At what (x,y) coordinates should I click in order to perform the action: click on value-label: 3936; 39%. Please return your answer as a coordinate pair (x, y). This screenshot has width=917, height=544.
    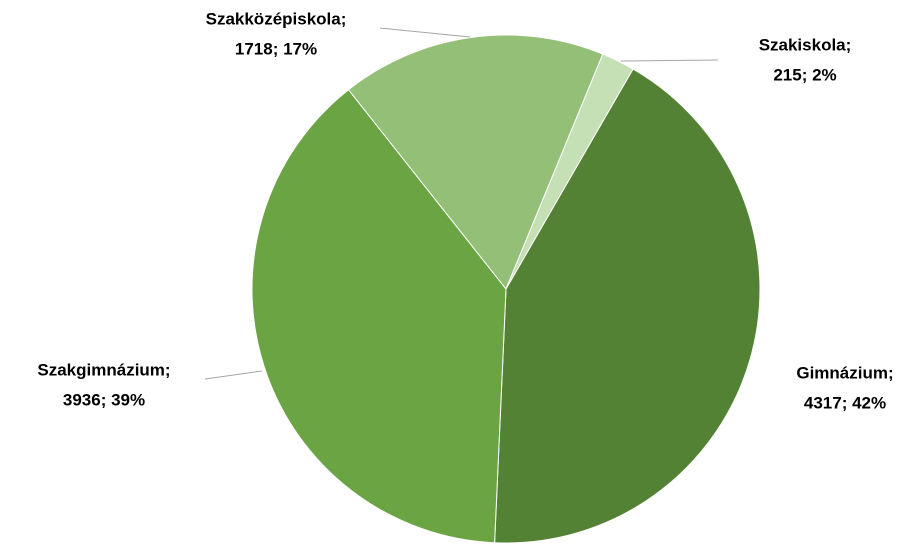
    Looking at the image, I should click on (104, 399).